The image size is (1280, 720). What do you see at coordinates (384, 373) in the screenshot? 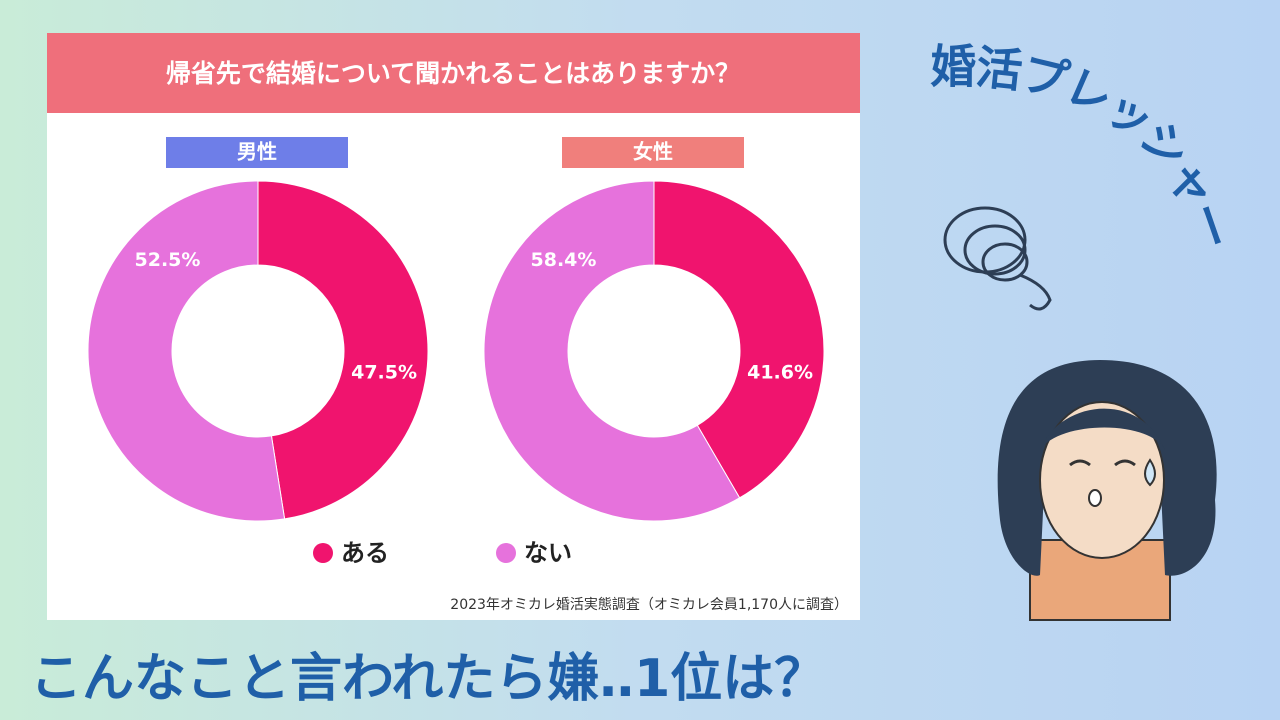
I see `value-label: 47.5%` at bounding box center [384, 373].